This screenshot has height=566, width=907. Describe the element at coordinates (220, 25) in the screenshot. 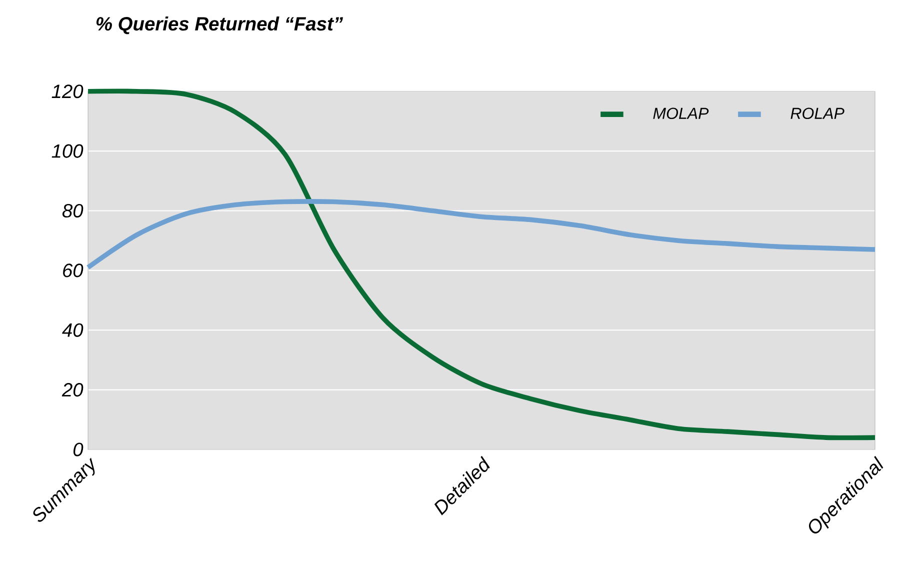

I see `chart-title: % Queries Returned “Fast”` at that location.